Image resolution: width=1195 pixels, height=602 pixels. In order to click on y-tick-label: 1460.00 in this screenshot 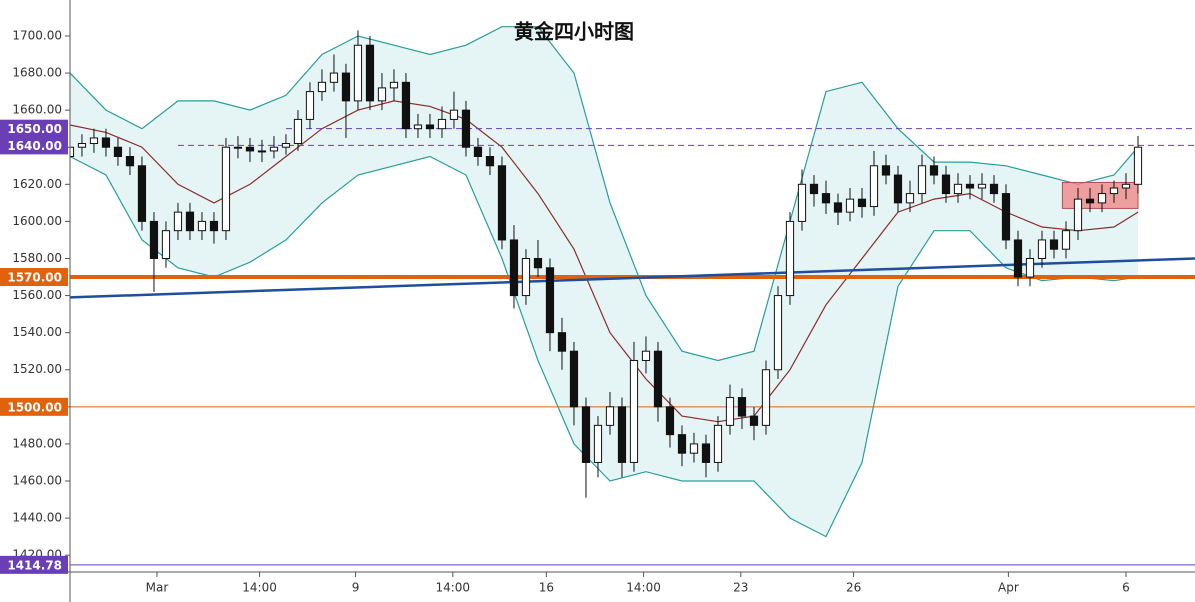, I will do `click(37, 480)`.